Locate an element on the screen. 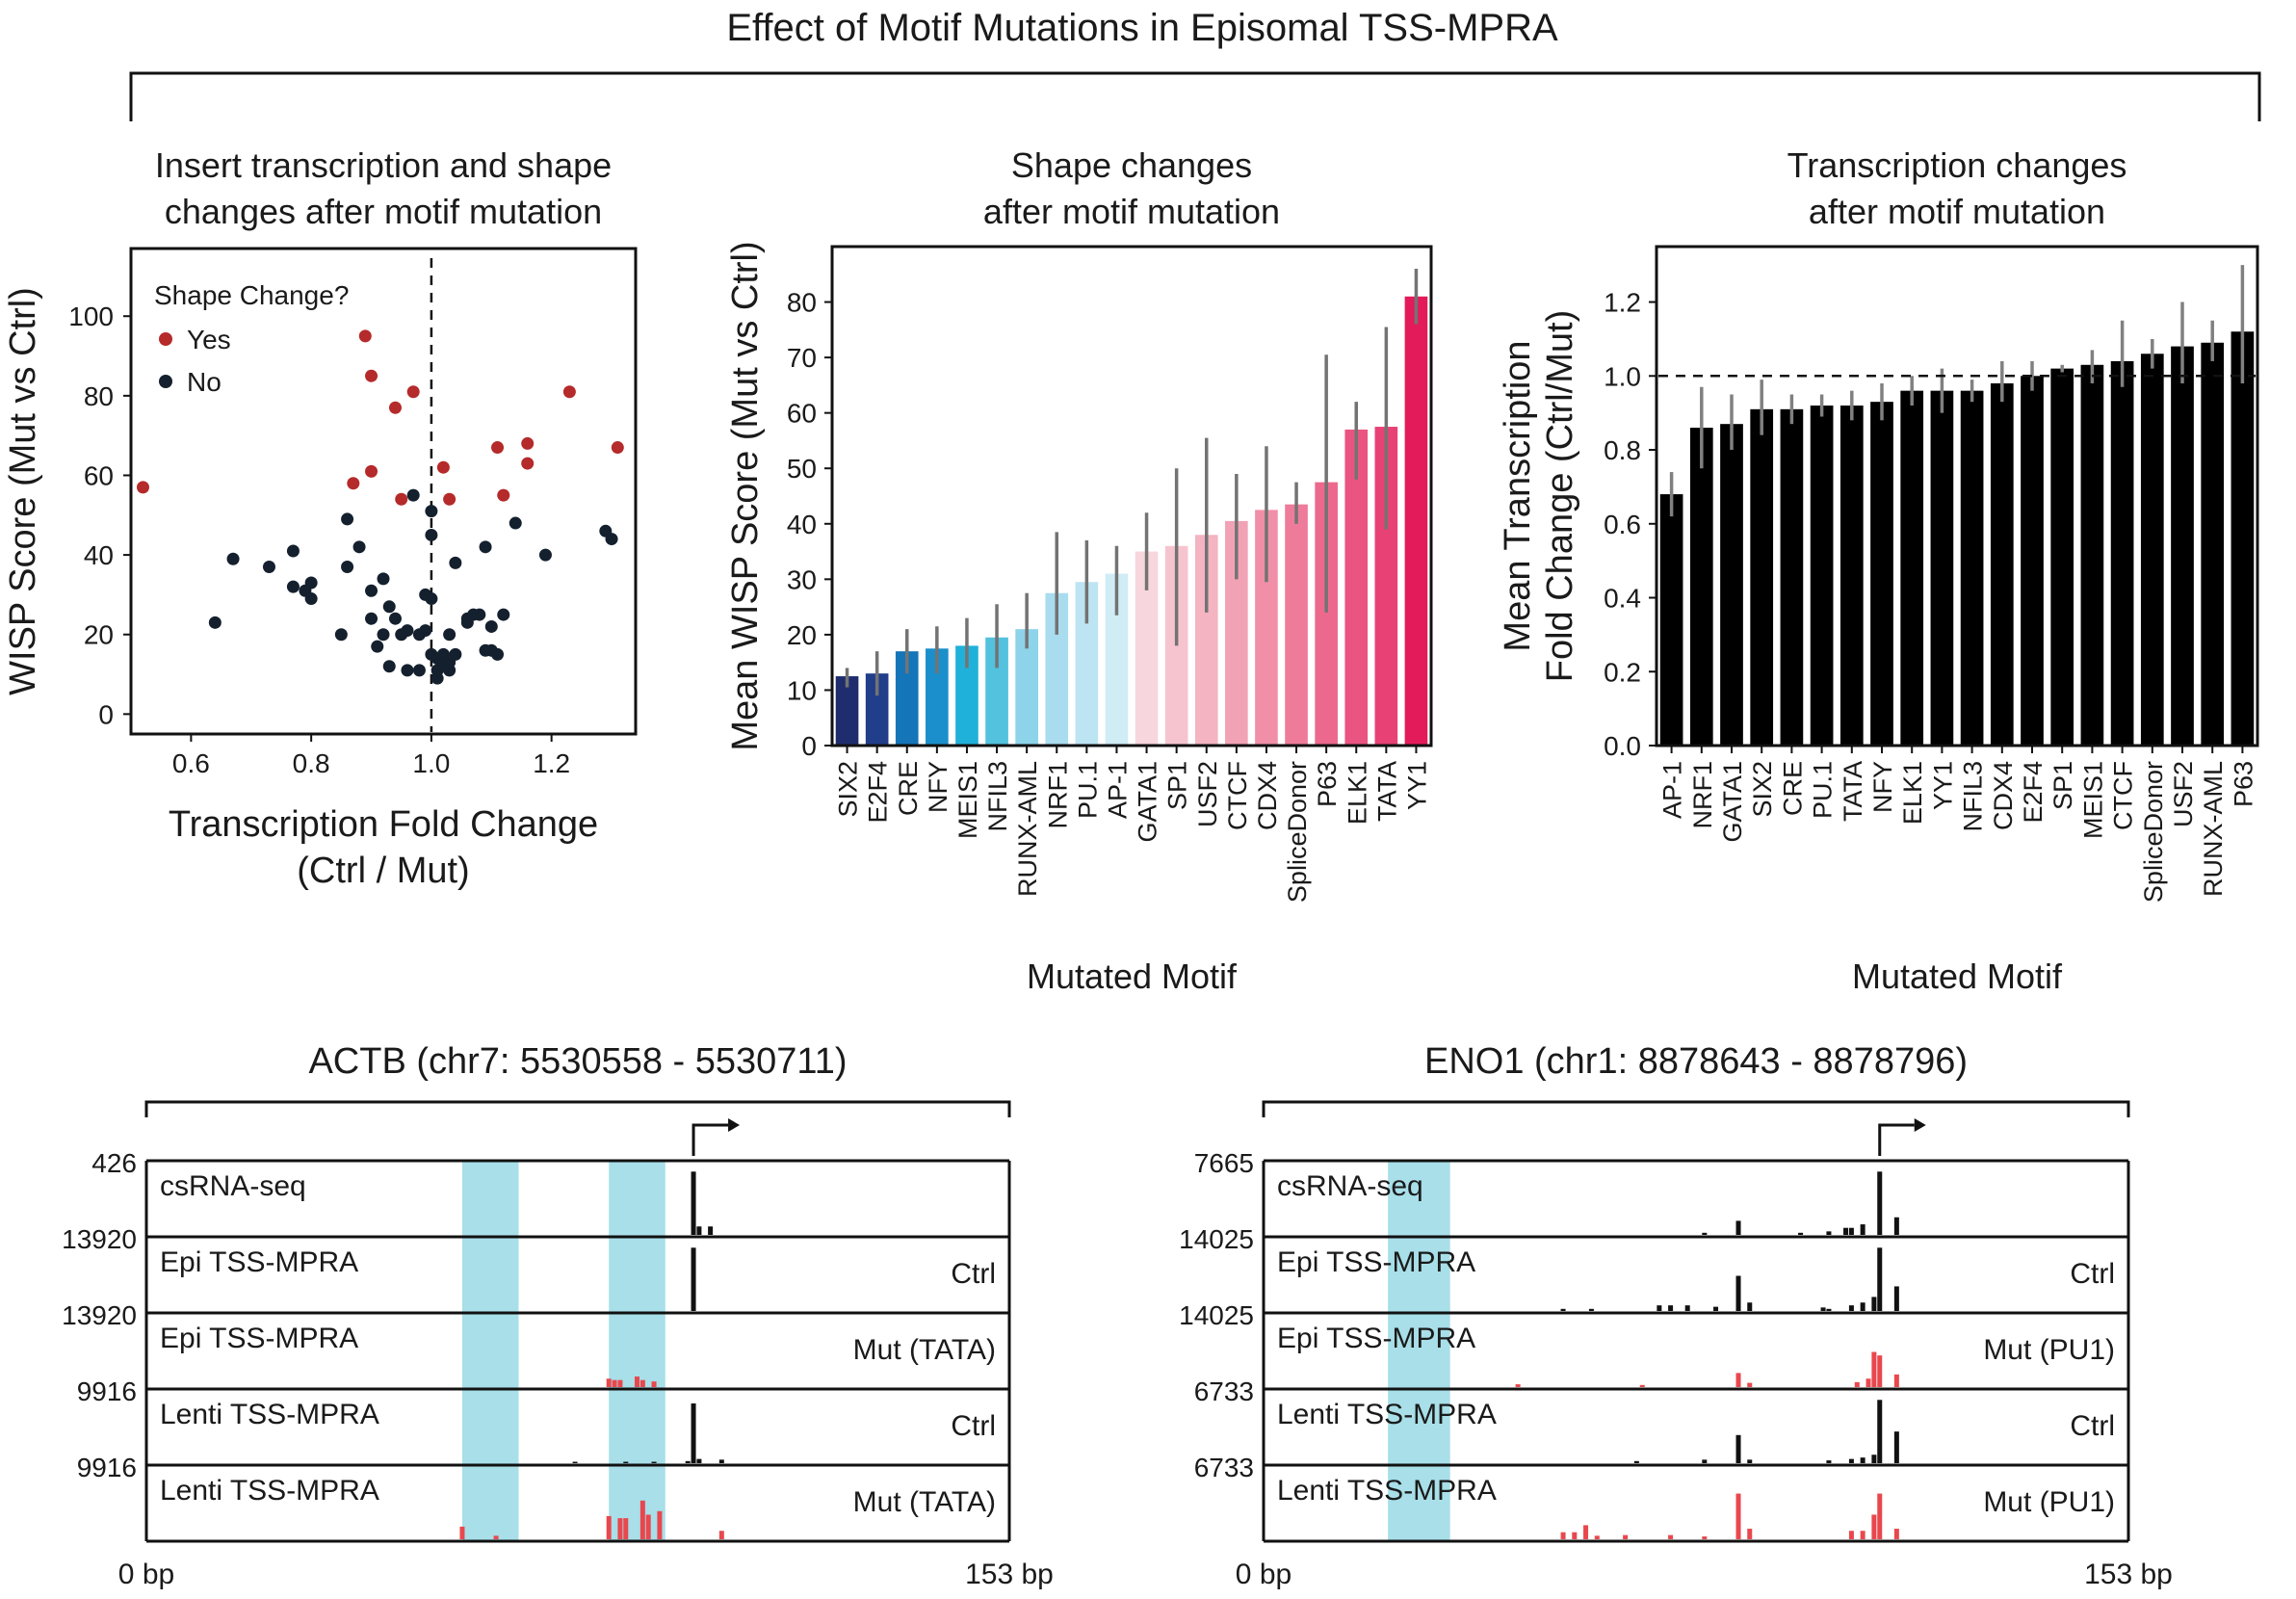 The height and width of the screenshot is (1599, 2296). wisp-title-line-1: Shape changes is located at coordinates (1131, 165).